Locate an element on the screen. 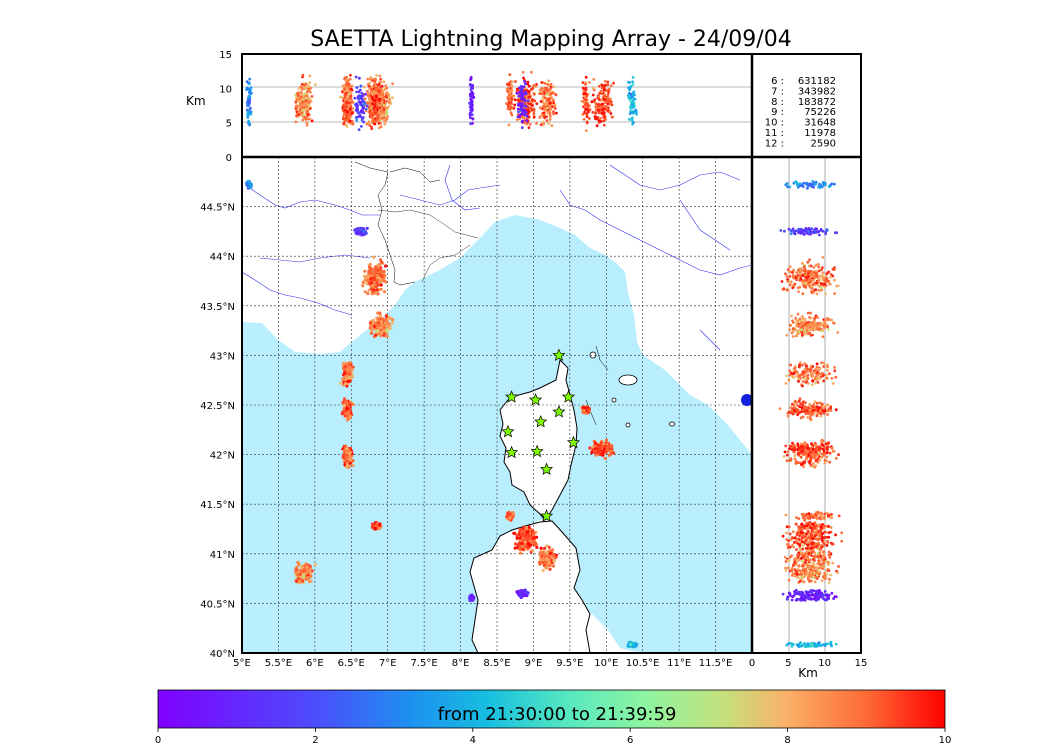 The image size is (1050, 750). altitude-top-tick-label: 10 is located at coordinates (225, 89).